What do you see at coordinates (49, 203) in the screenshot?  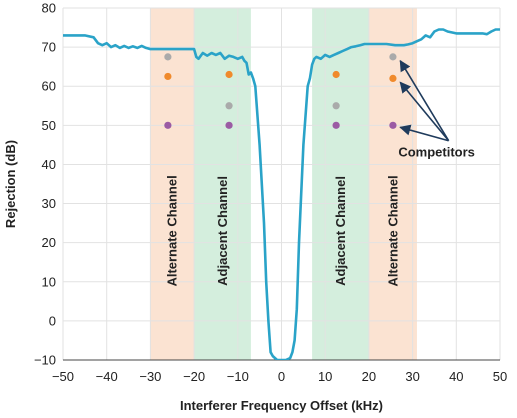 I see `y-tick-label: 30` at bounding box center [49, 203].